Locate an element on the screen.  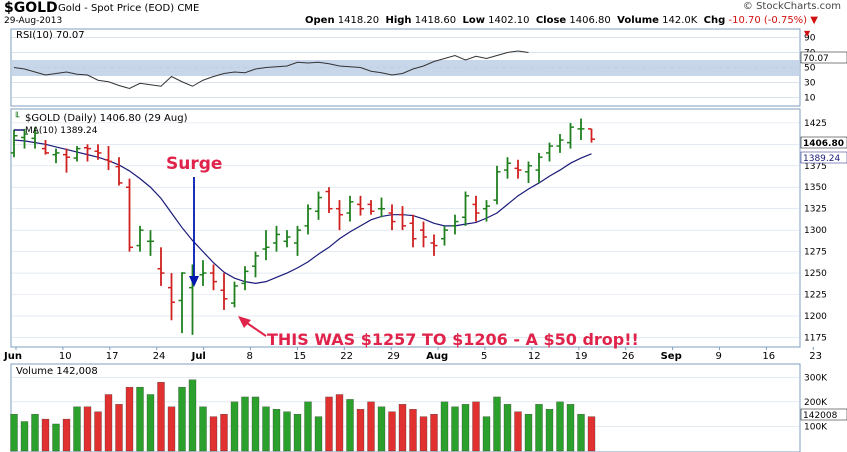
price-tick-label: 1250 is located at coordinates (815, 274).